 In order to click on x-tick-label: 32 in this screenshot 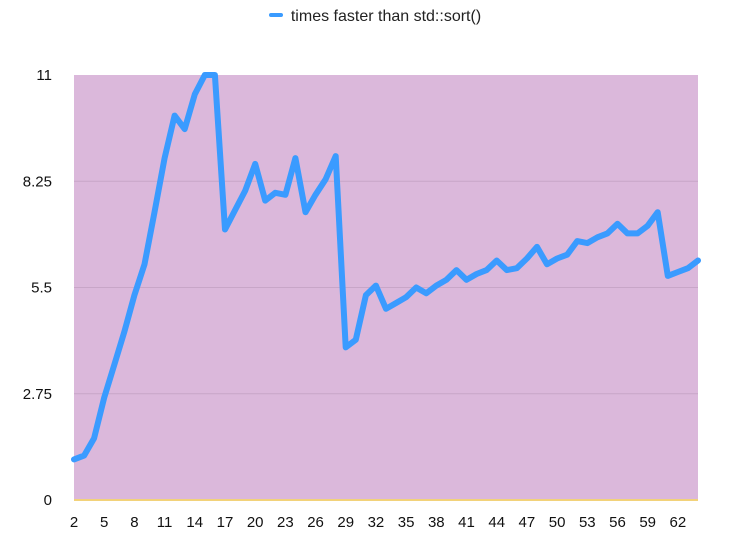, I will do `click(376, 522)`.